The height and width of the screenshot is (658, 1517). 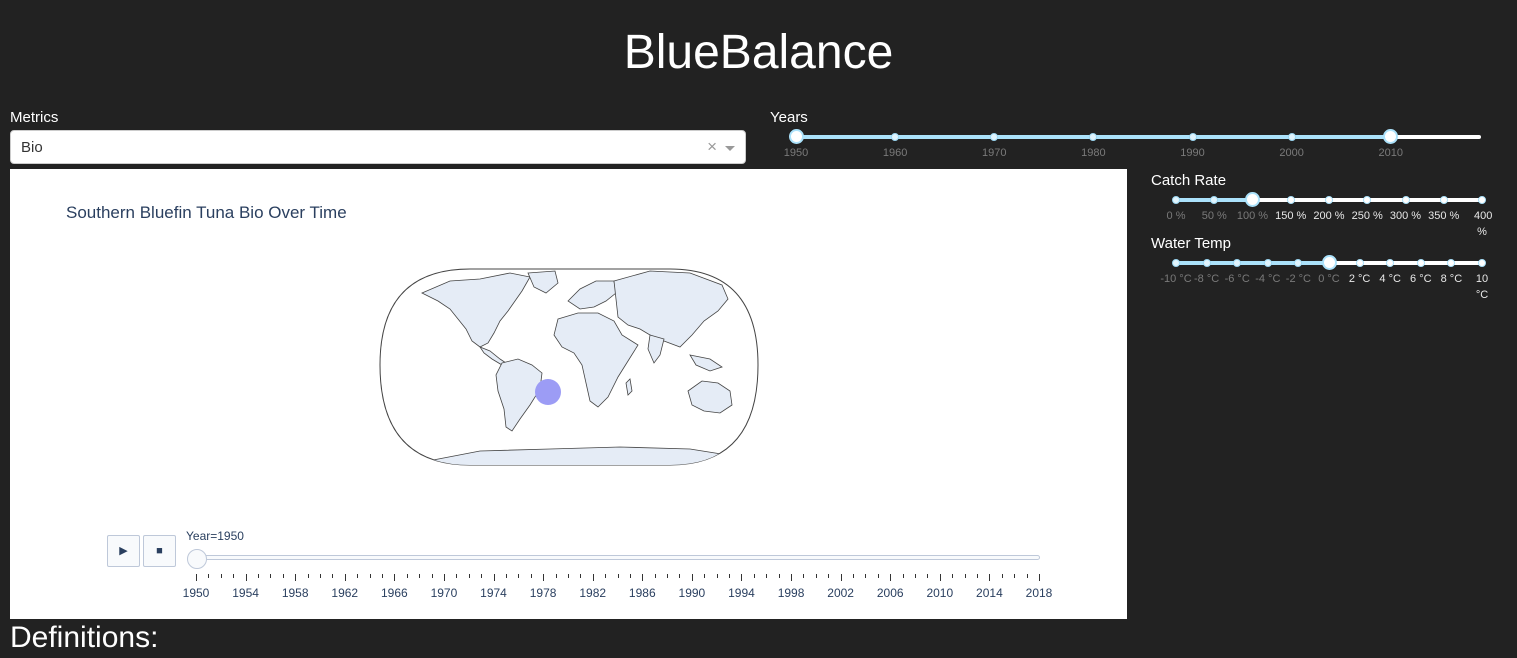 I want to click on water-temp-mark-label: 6 °C, so click(x=1421, y=279).